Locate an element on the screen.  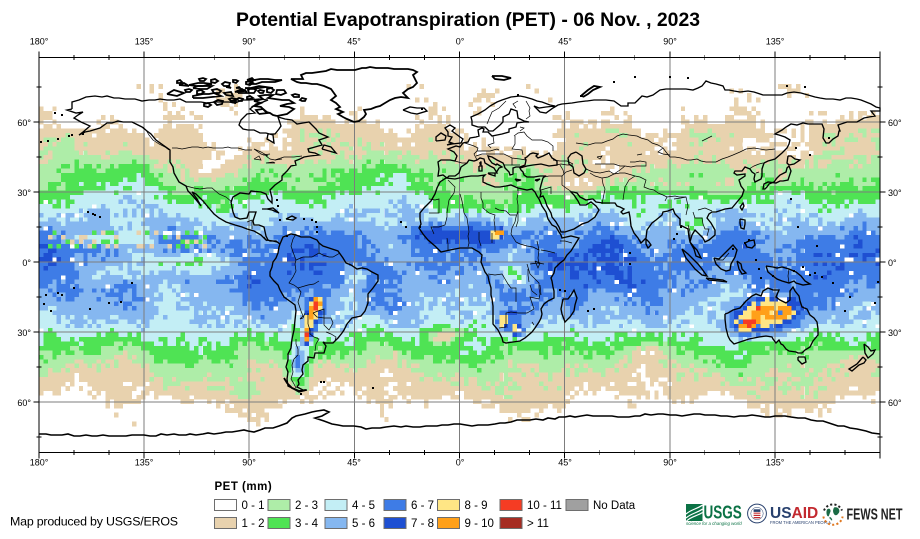
svg-text: USAID is located at coordinates (794, 513).